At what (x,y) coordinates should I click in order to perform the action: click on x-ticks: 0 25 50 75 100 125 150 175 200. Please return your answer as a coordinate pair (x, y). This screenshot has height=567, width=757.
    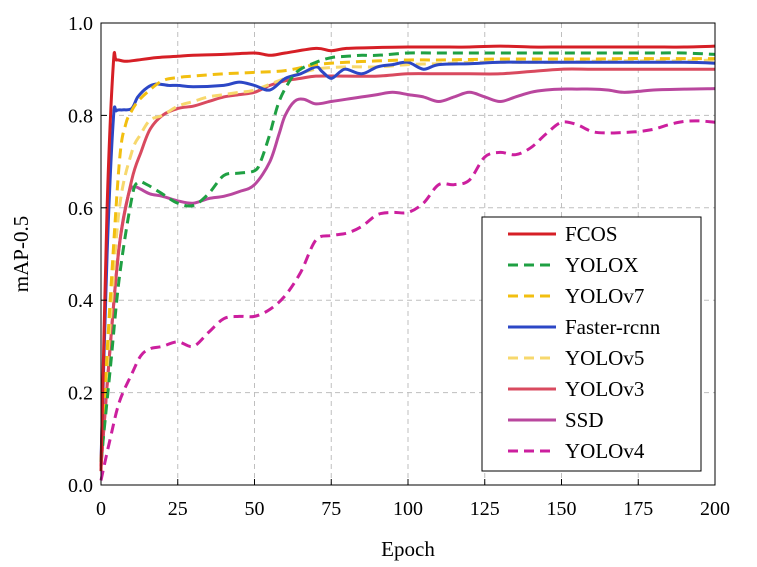
    Looking at the image, I should click on (413, 499).